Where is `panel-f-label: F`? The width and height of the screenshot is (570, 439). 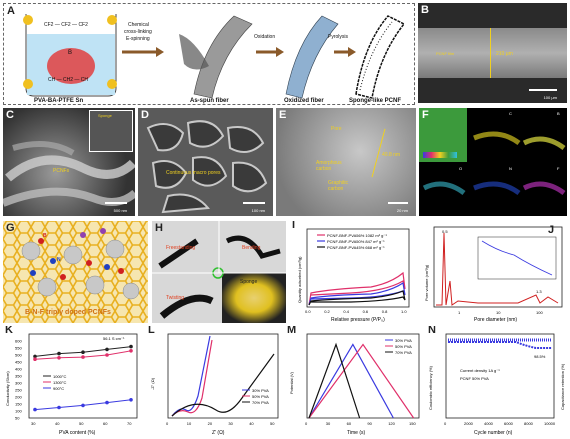 panel-f-label: F is located at coordinates (425, 115).